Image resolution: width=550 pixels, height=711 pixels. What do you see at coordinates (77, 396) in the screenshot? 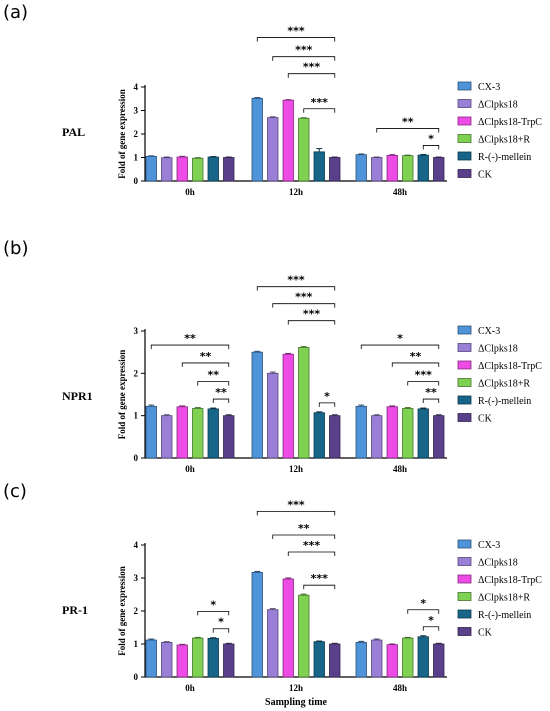
I see `gene-label: NPR1` at bounding box center [77, 396].